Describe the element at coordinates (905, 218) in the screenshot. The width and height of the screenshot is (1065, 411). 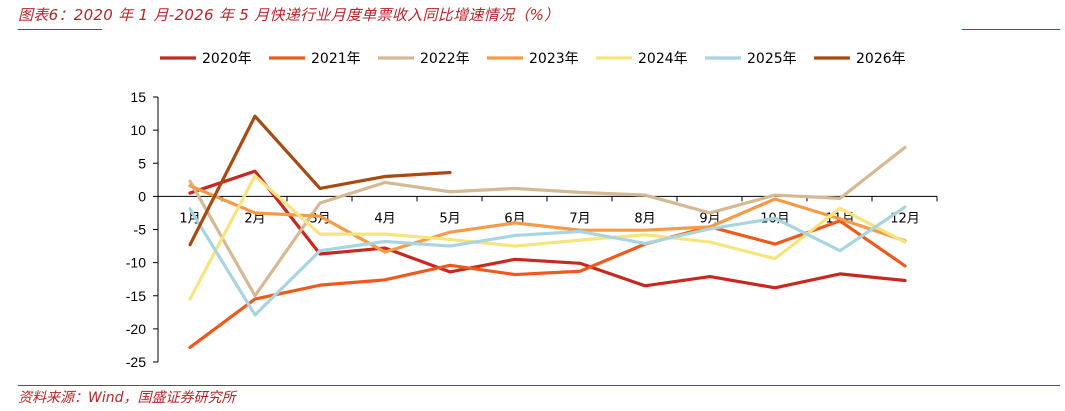
I see `x-tick-label: 12月` at that location.